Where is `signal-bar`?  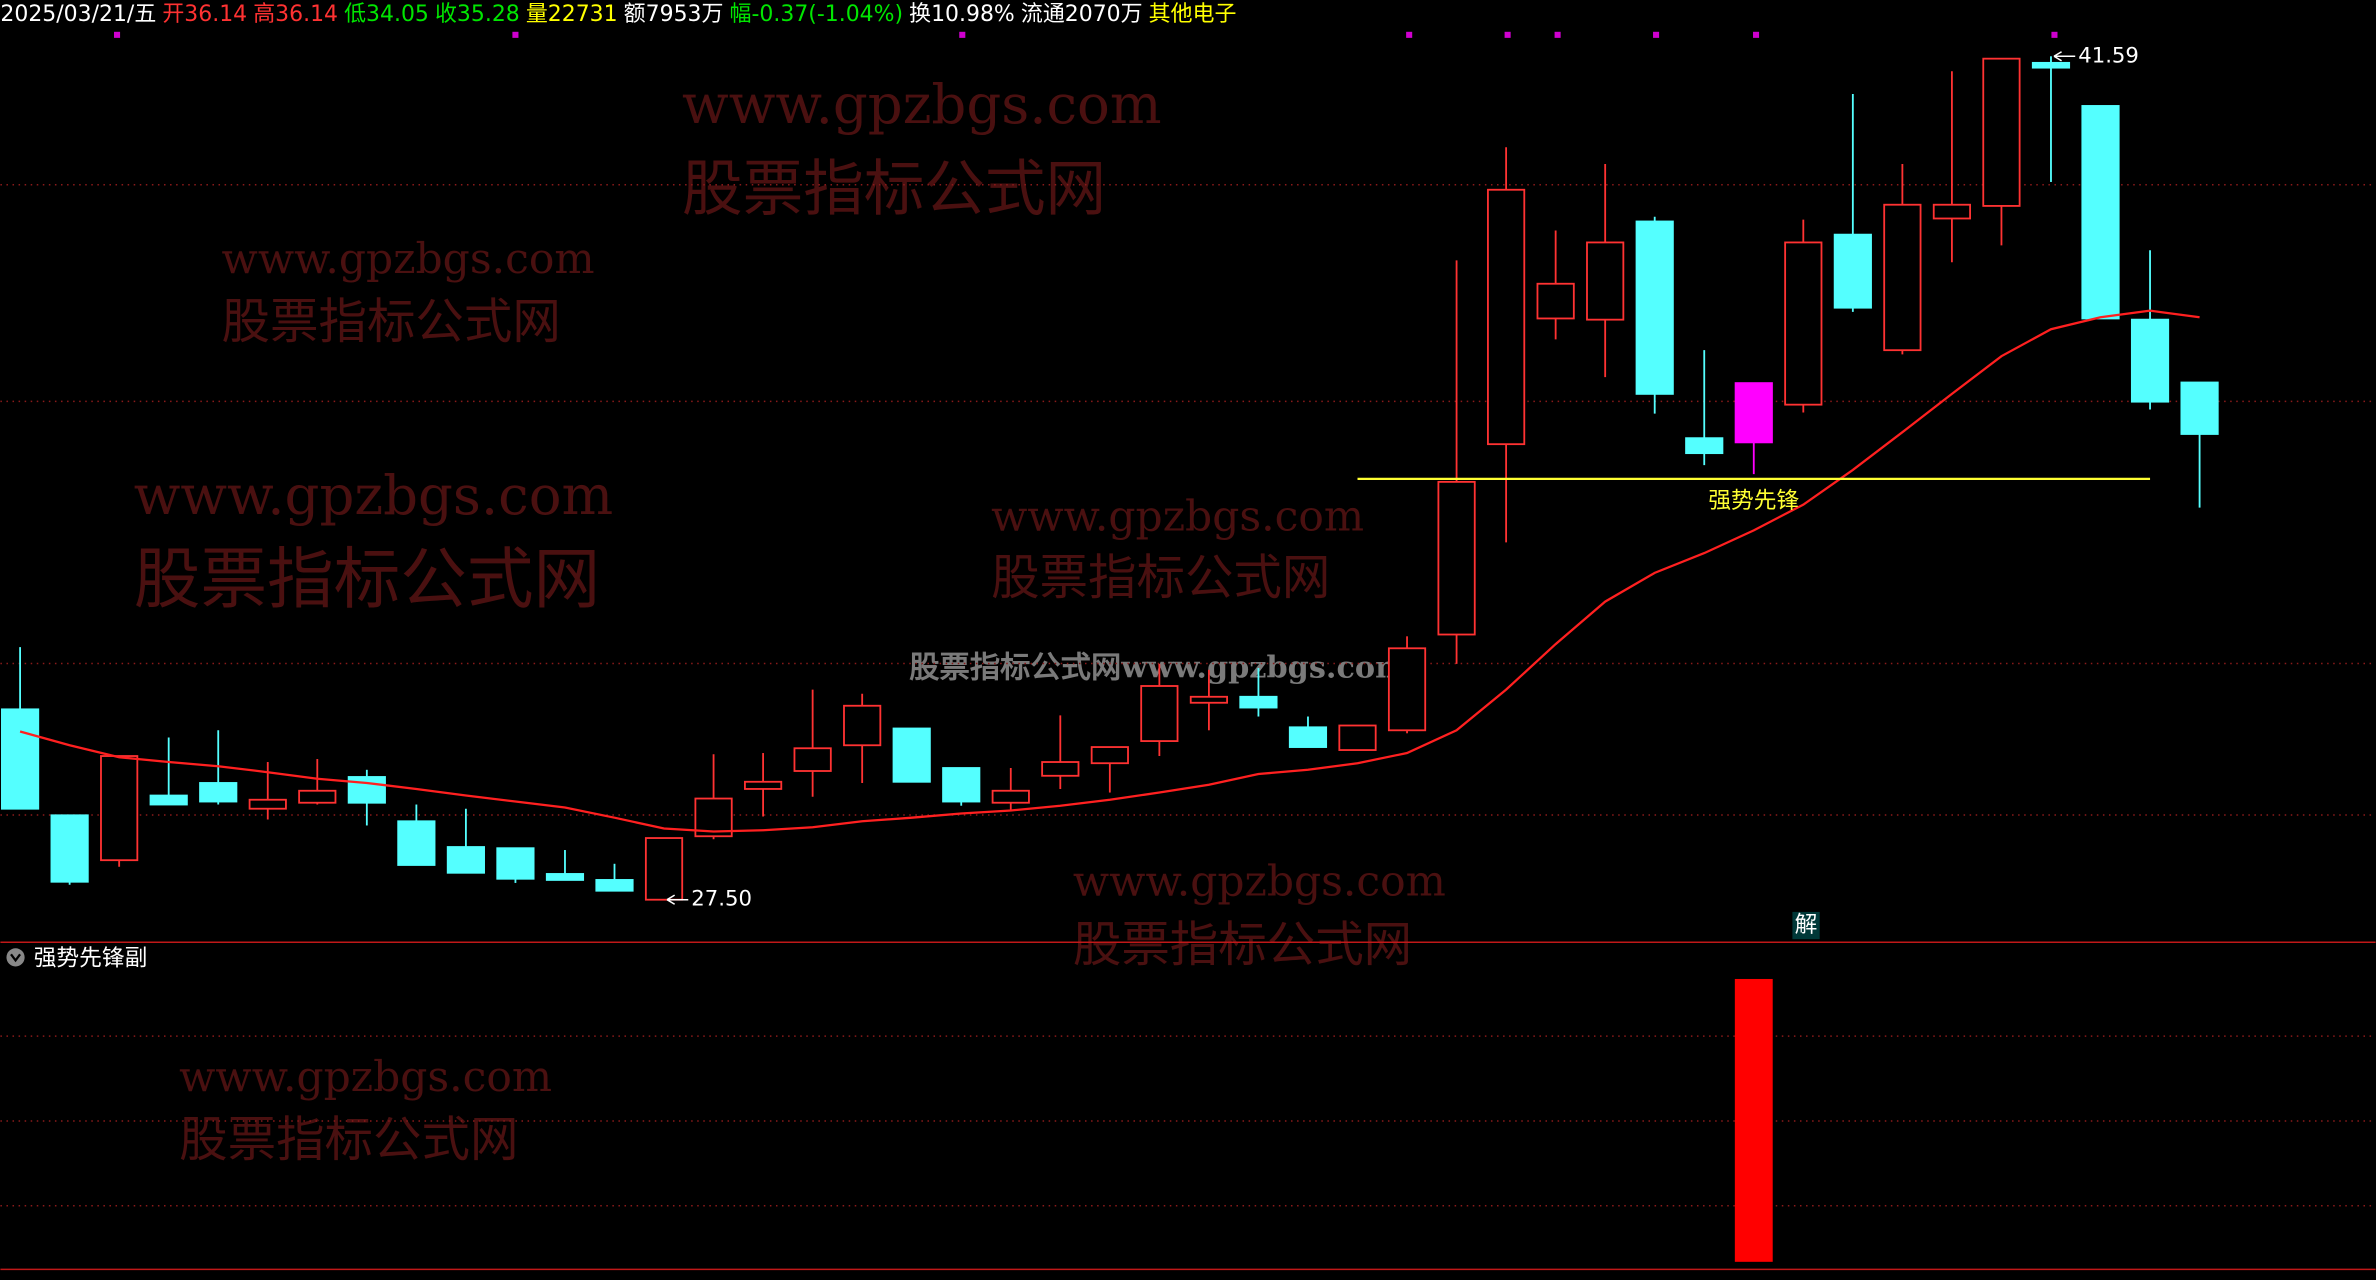
signal-bar is located at coordinates (1753, 1120).